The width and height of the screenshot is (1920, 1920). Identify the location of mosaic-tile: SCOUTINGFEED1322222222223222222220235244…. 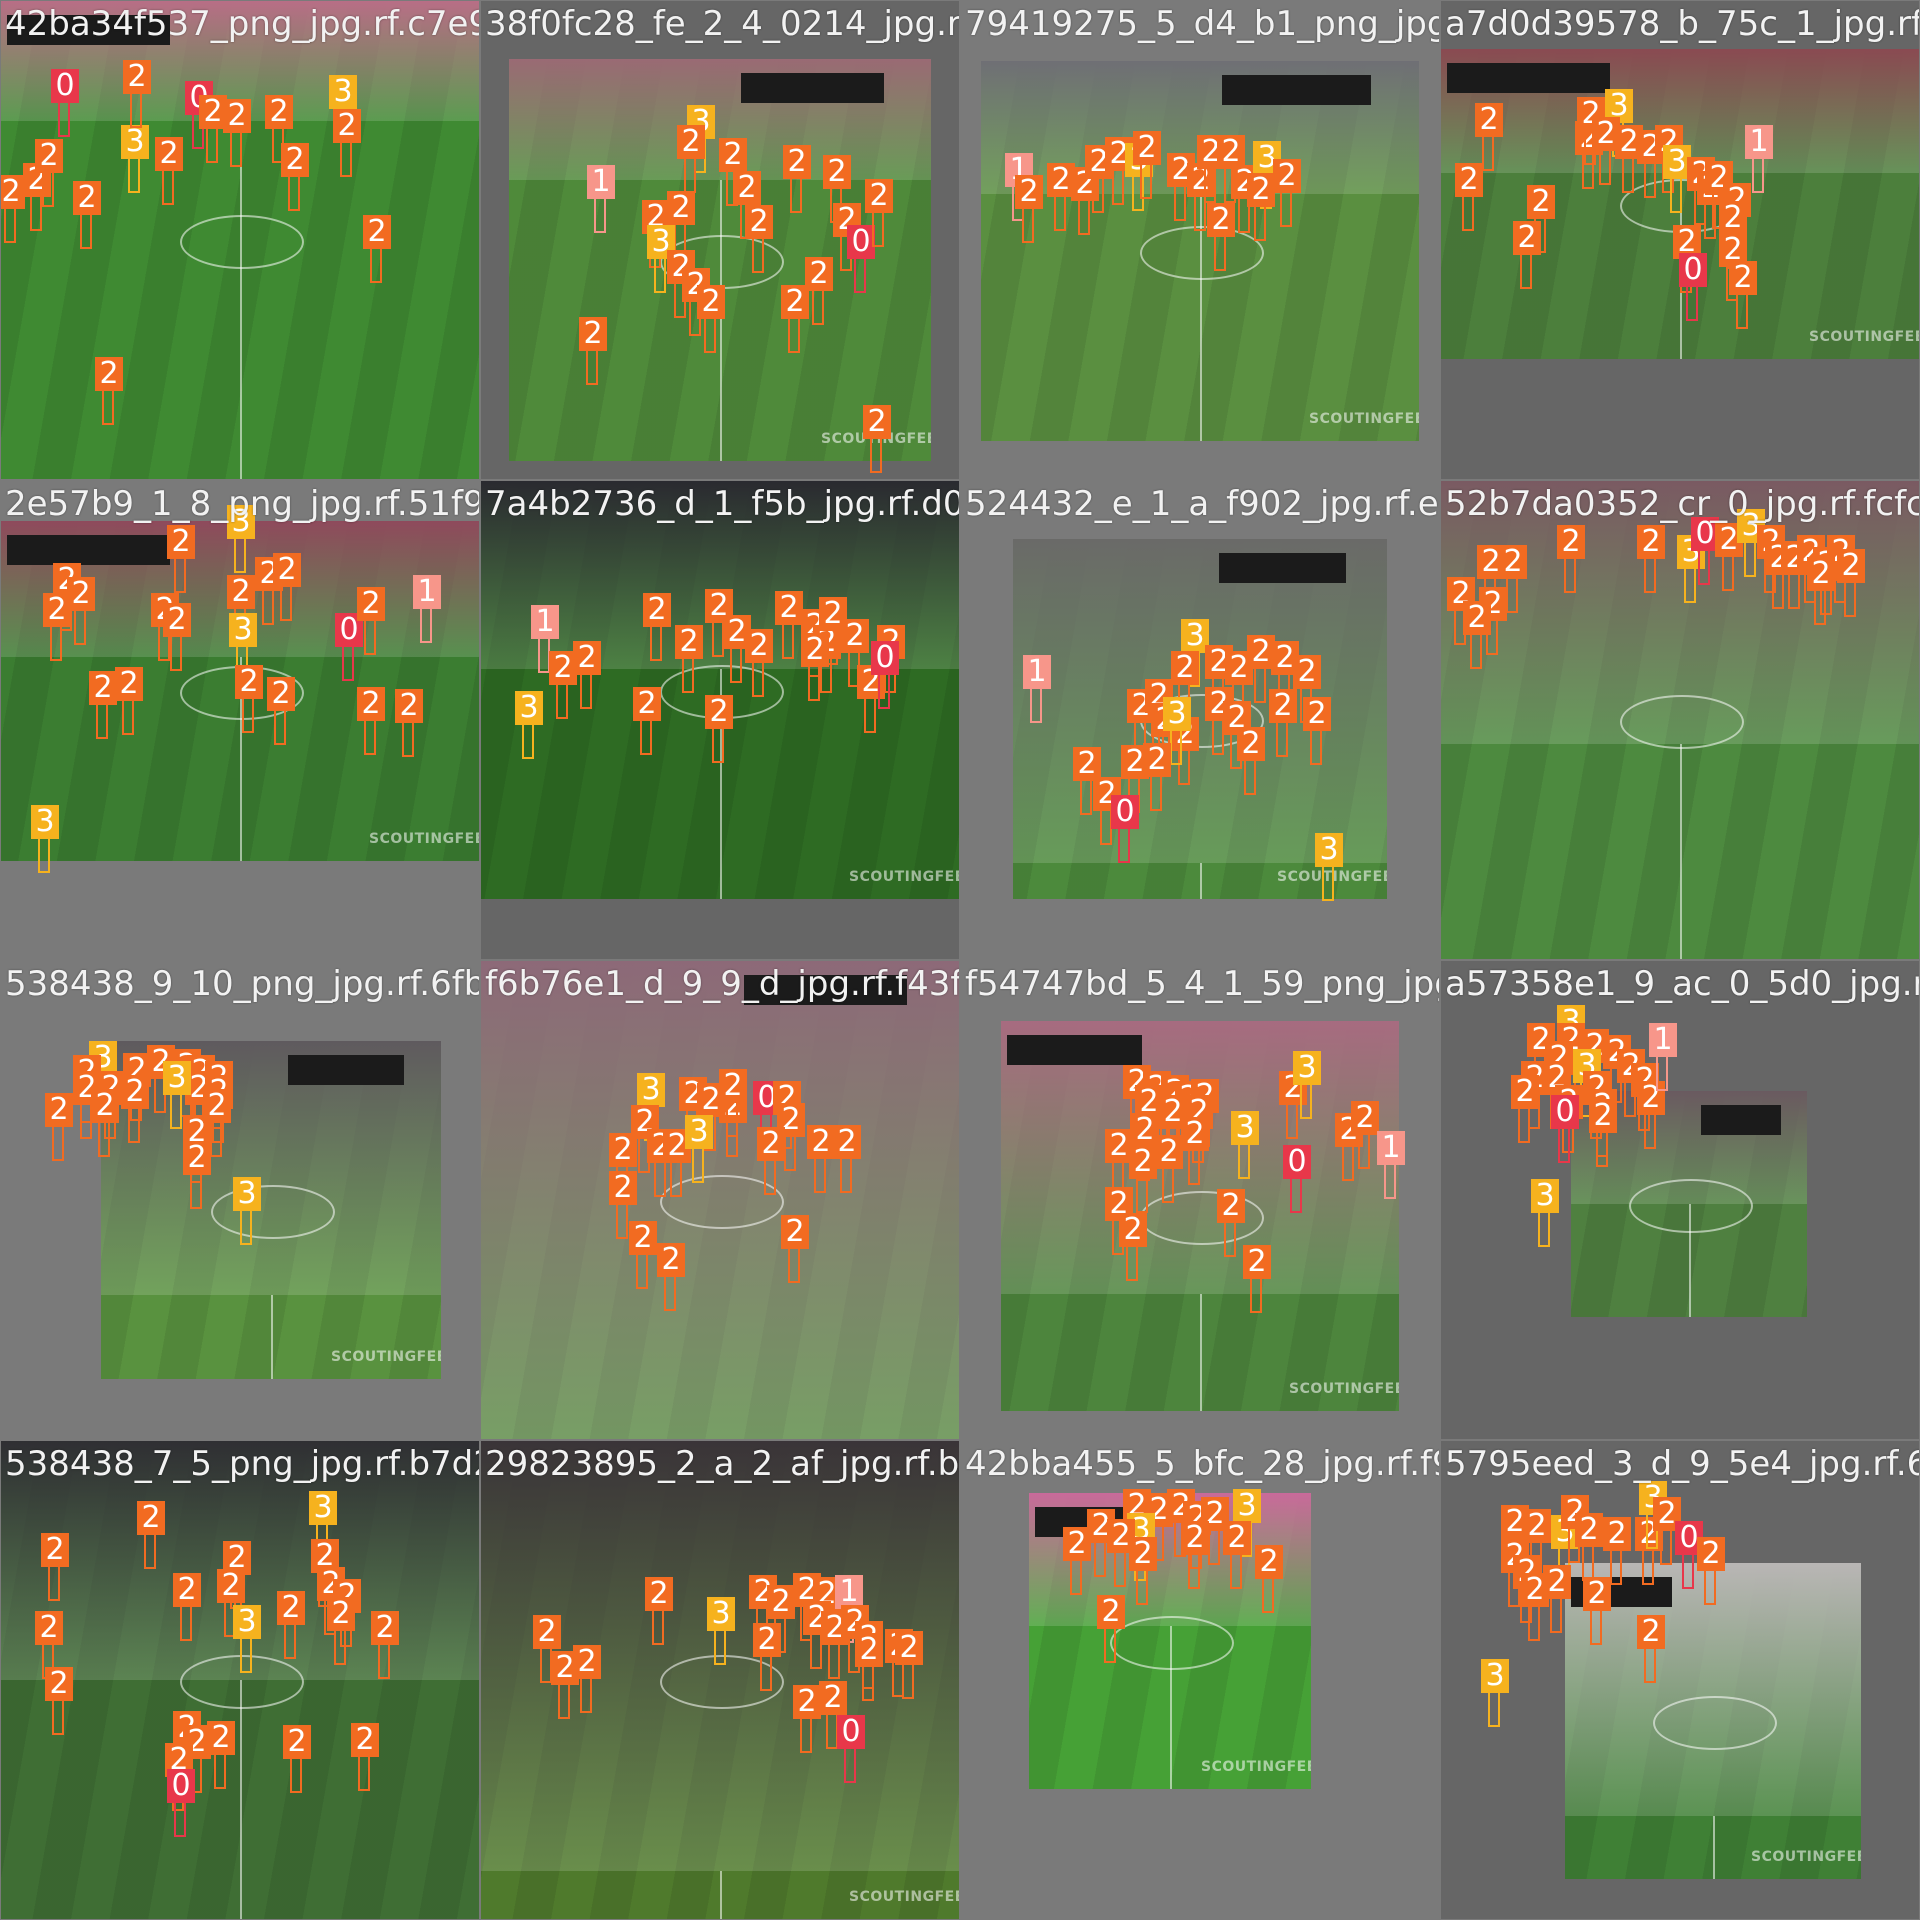
(1200, 720).